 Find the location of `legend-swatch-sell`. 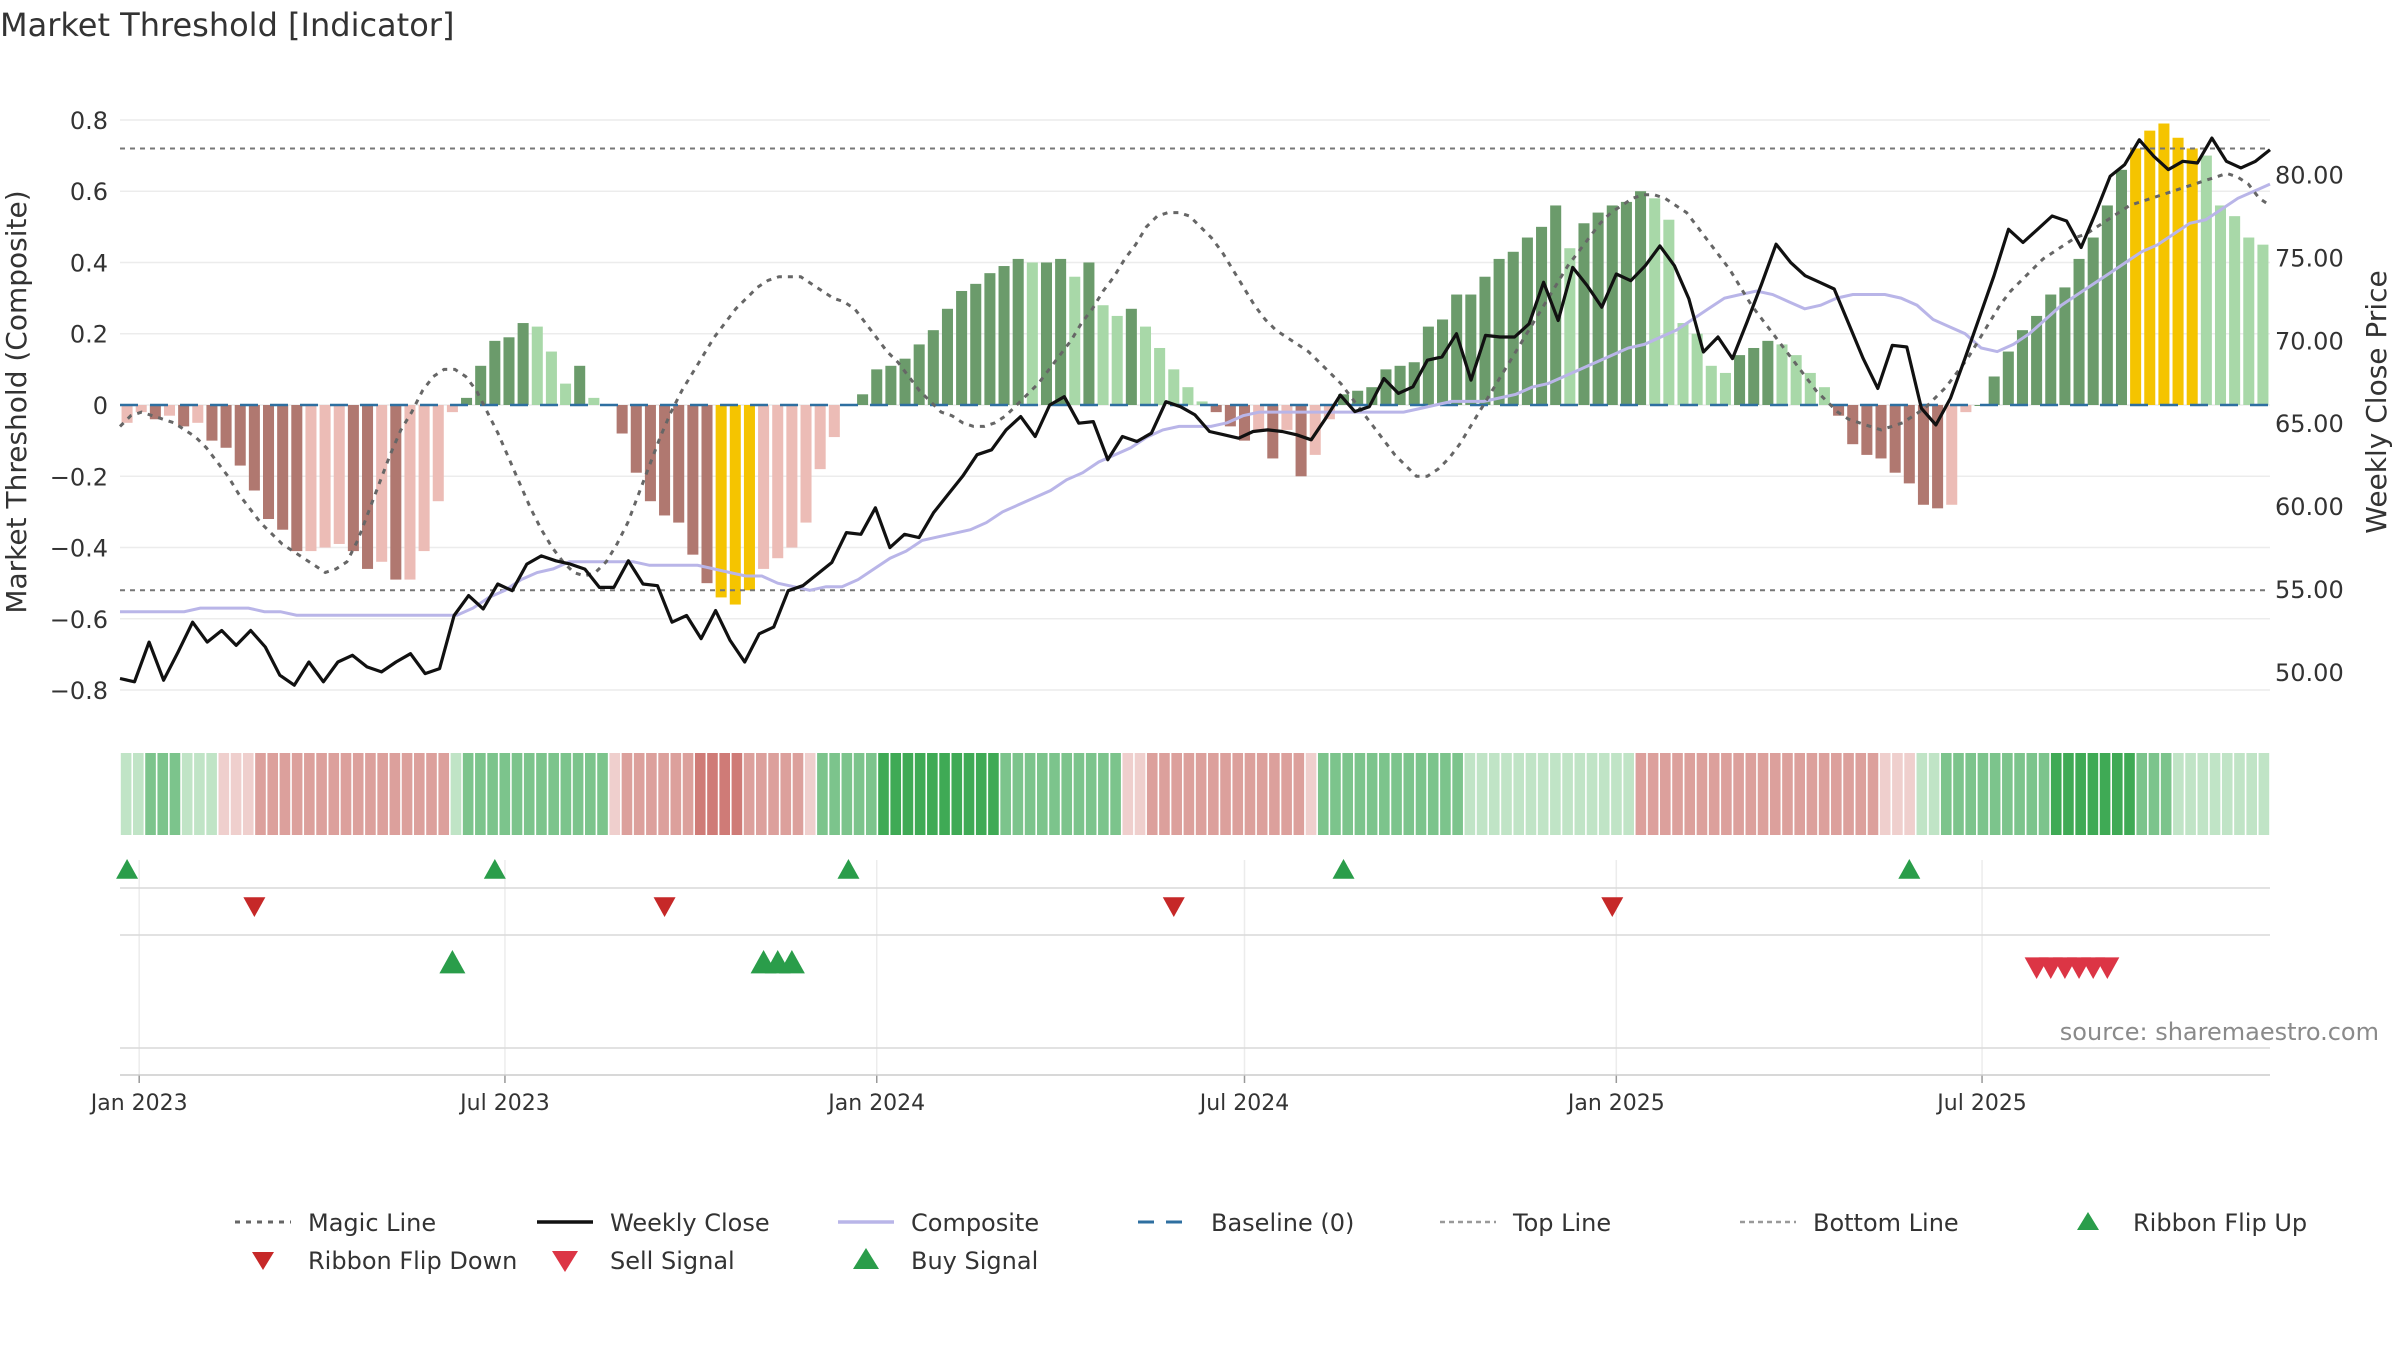

legend-swatch-sell is located at coordinates (565, 1261).